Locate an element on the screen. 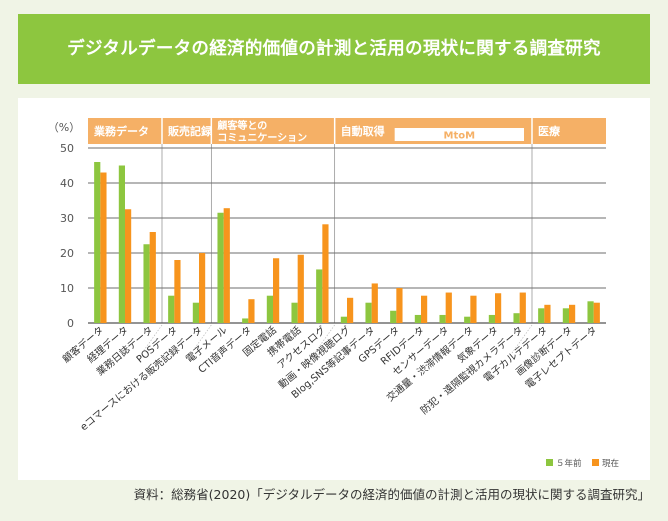  y-tick-label: 10 is located at coordinates (67, 288).